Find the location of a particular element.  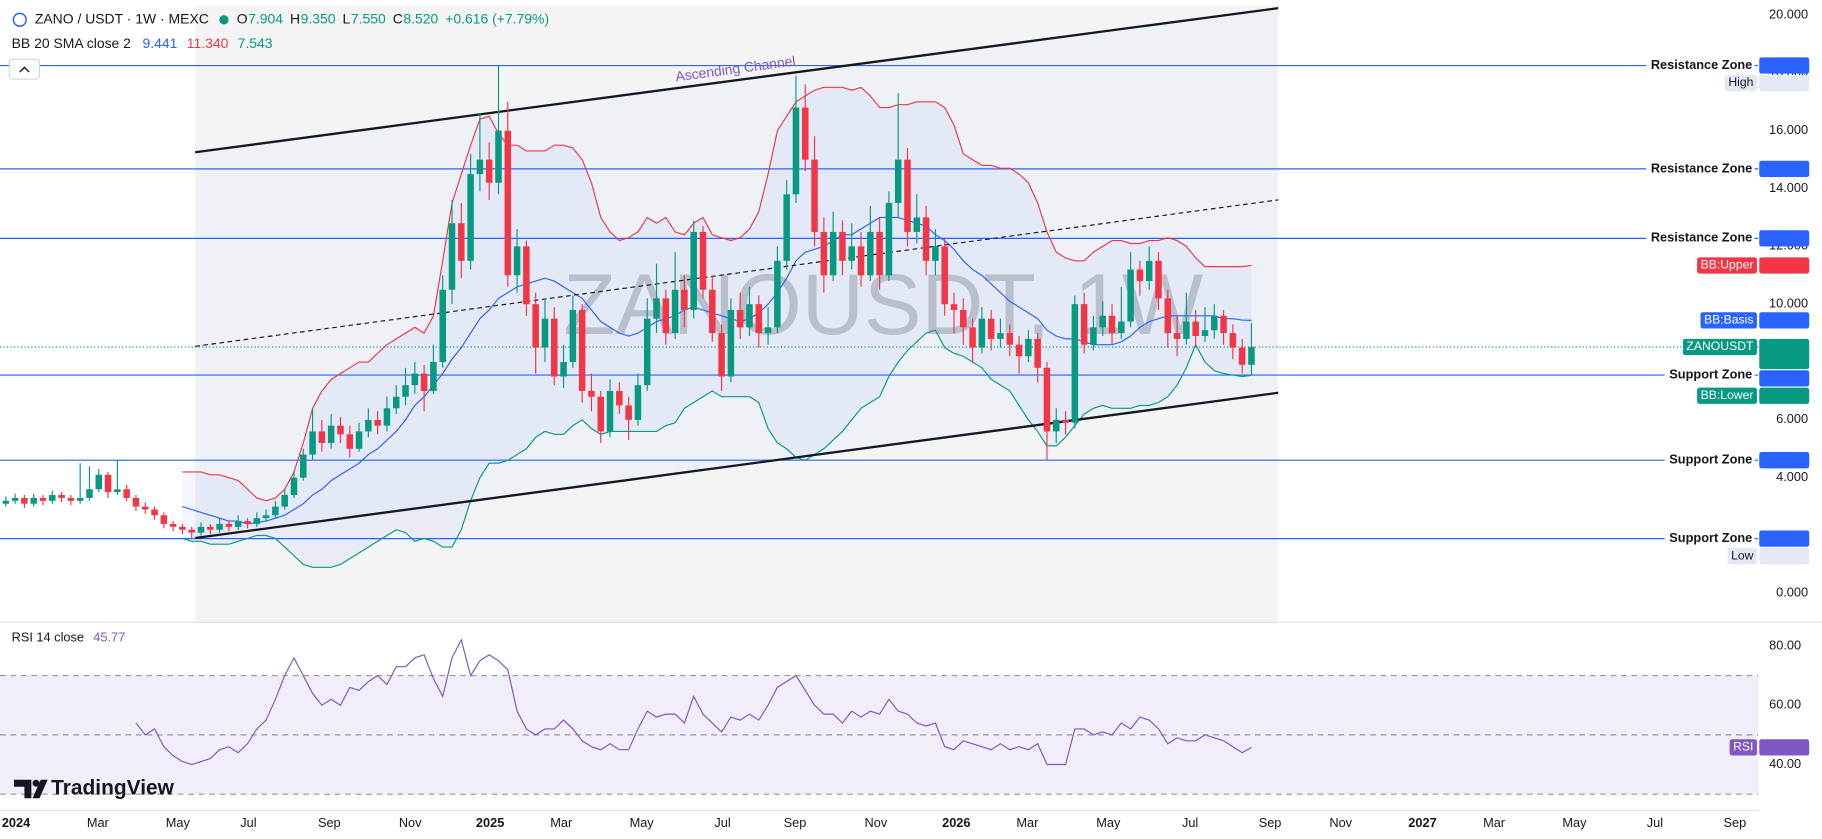

rsi-tick-label: 80.00 is located at coordinates (1785, 644).